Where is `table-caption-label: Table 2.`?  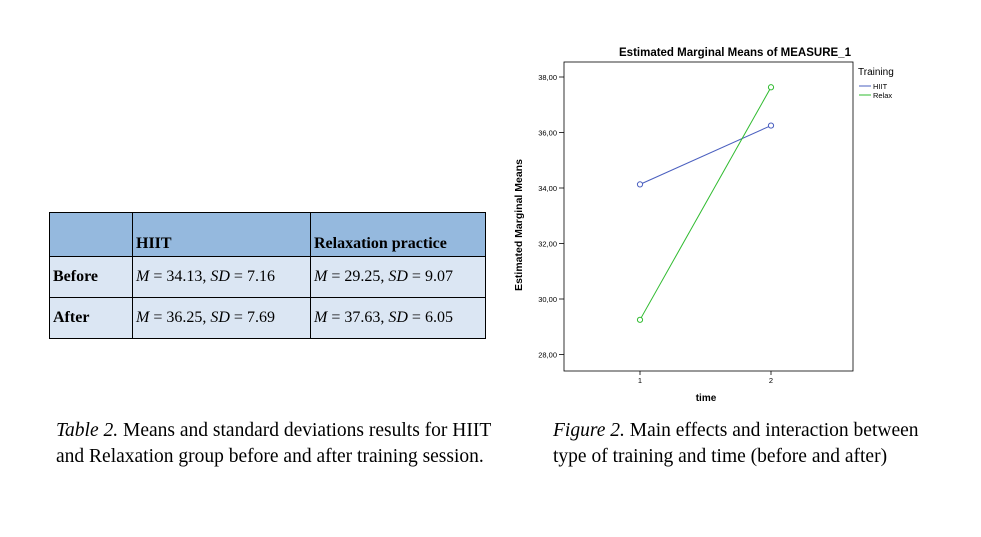
table-caption-label: Table 2. is located at coordinates (87, 430).